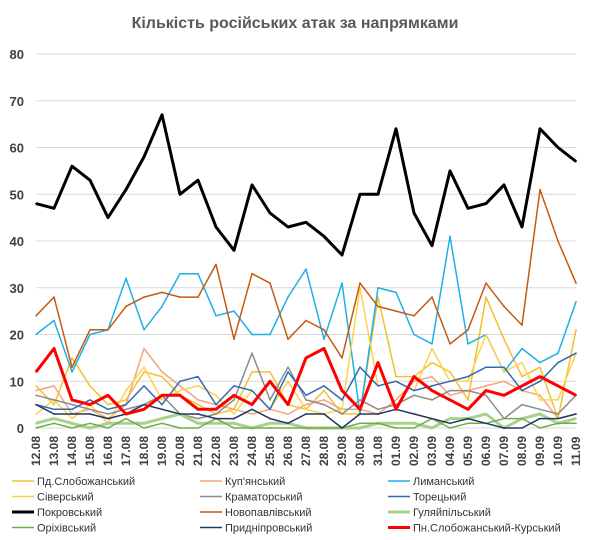 This screenshot has width=590, height=540. I want to click on x-tick-label: 11.09, so click(576, 451).